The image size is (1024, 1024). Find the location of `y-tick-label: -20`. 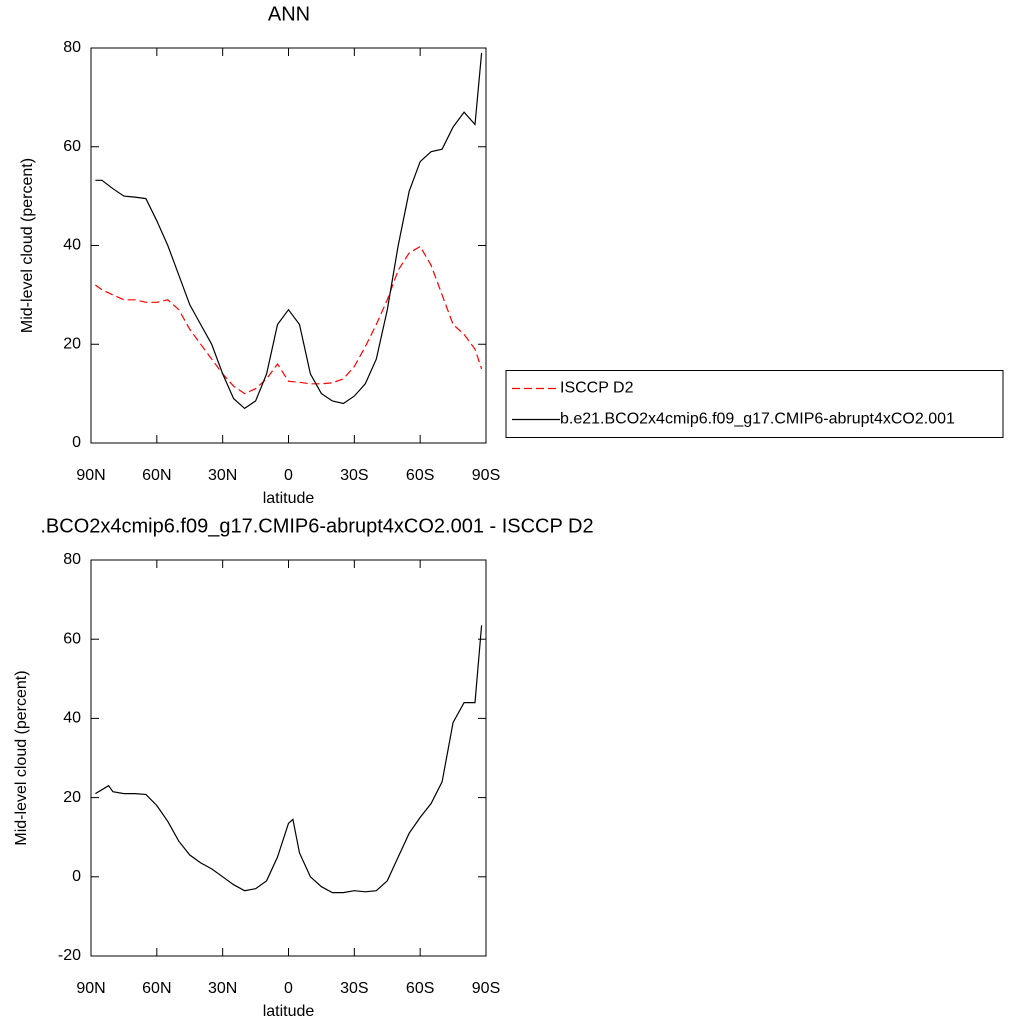

y-tick-label: -20 is located at coordinates (69, 955).